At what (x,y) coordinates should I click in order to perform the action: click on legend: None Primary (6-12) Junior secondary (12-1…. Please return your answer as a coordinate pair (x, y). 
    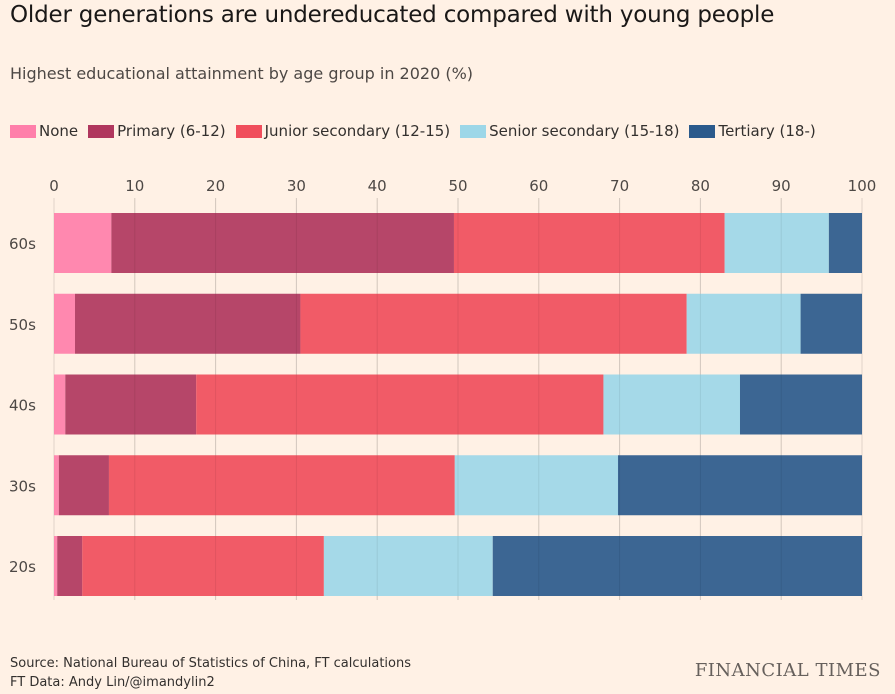
    Looking at the image, I should click on (413, 131).